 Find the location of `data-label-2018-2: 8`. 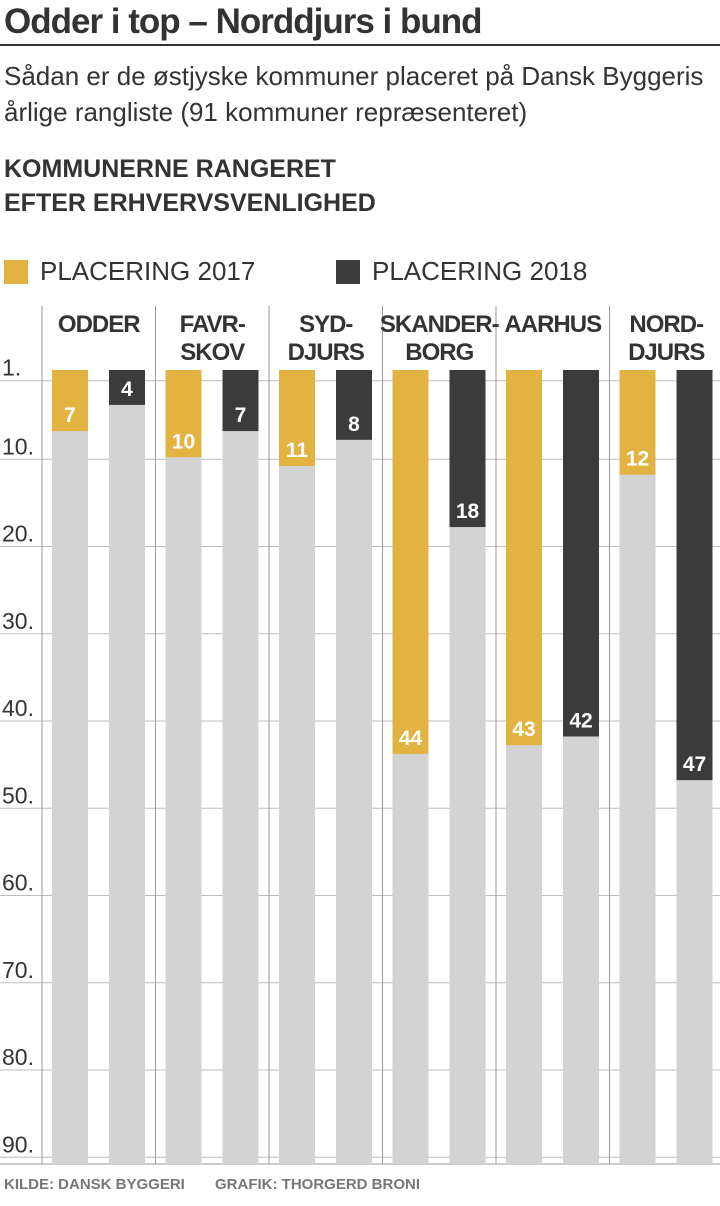

data-label-2018-2: 8 is located at coordinates (354, 424).